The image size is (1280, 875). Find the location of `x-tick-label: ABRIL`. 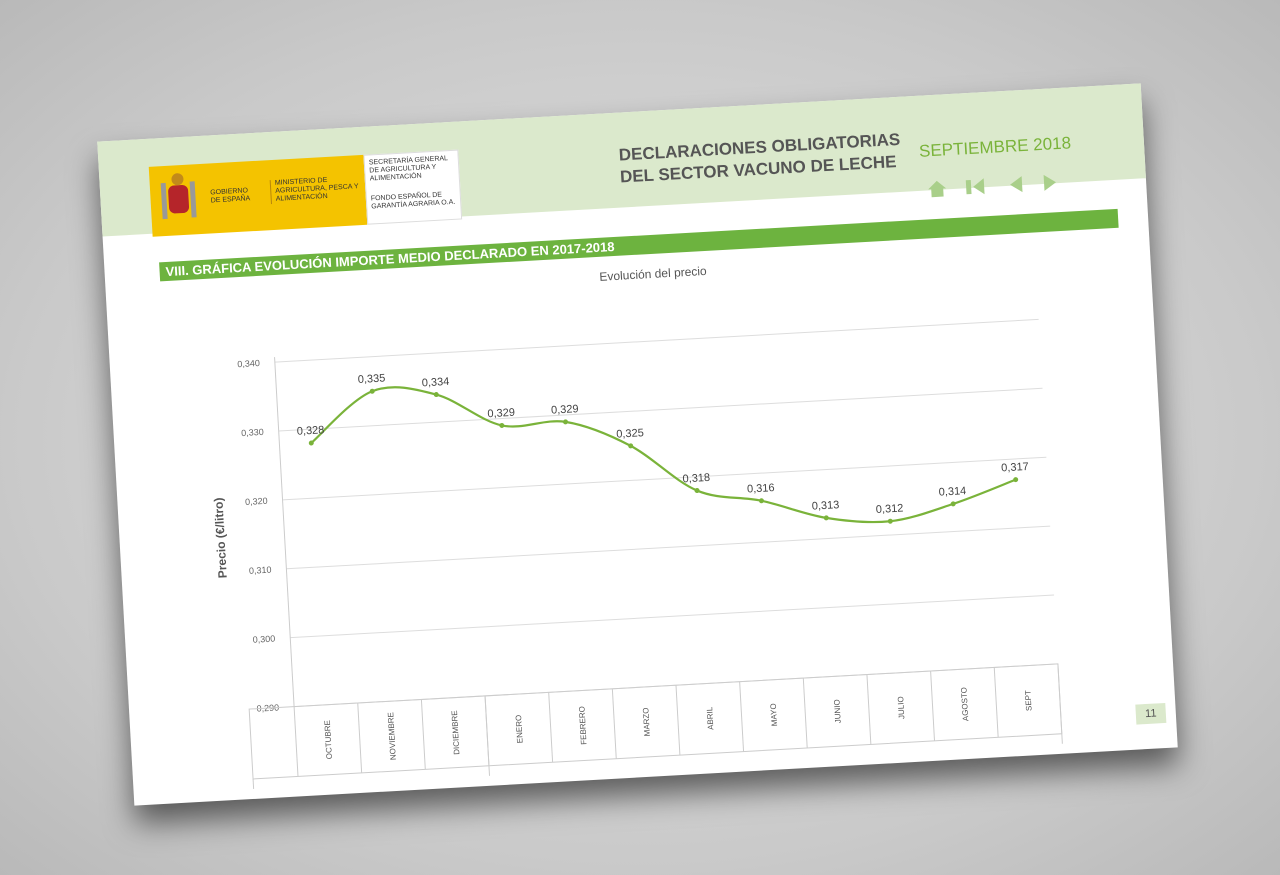

x-tick-label: ABRIL is located at coordinates (710, 718).